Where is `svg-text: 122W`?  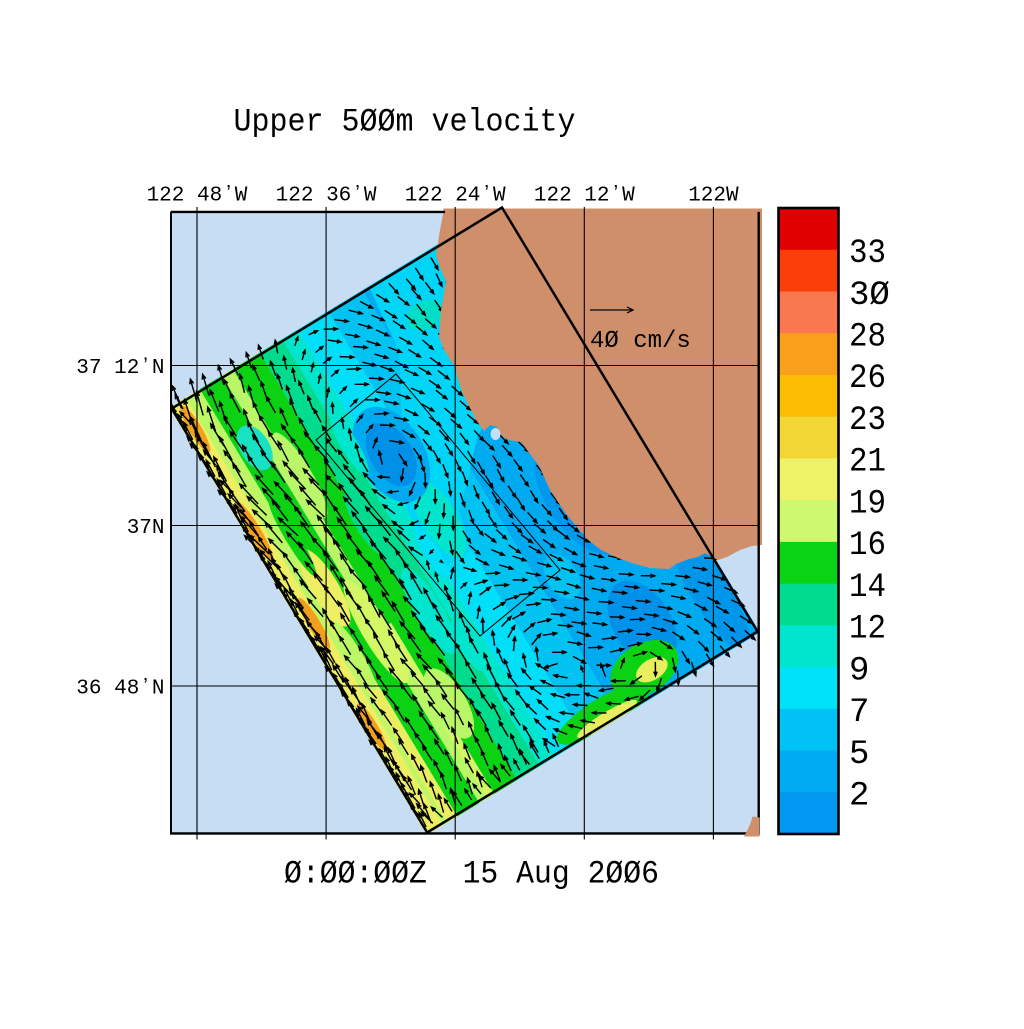 svg-text: 122W is located at coordinates (713, 196).